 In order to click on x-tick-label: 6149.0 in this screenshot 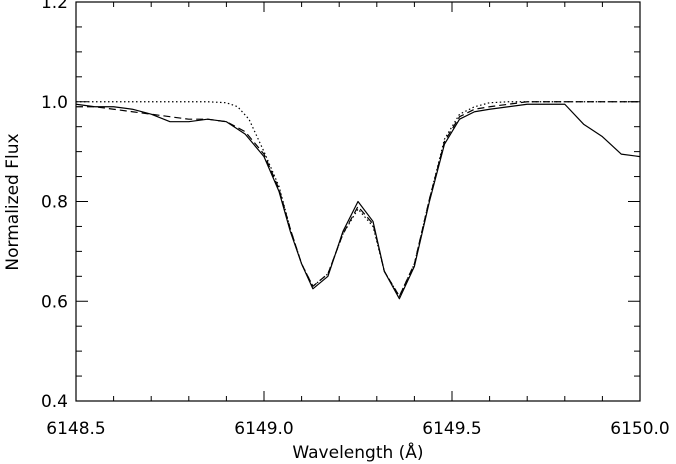, I will do `click(263, 429)`.